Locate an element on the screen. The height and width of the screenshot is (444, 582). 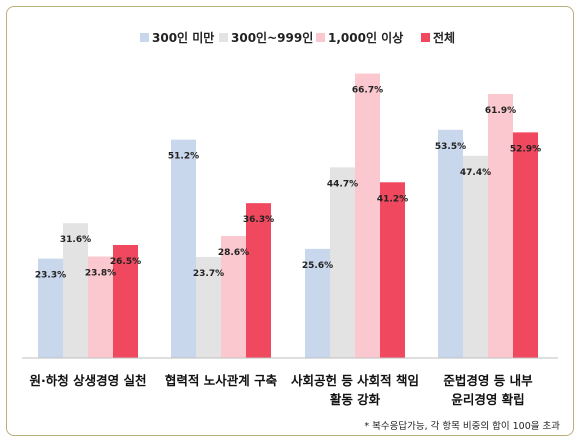
value-label-s1-c1: 23.3% is located at coordinates (50, 276).